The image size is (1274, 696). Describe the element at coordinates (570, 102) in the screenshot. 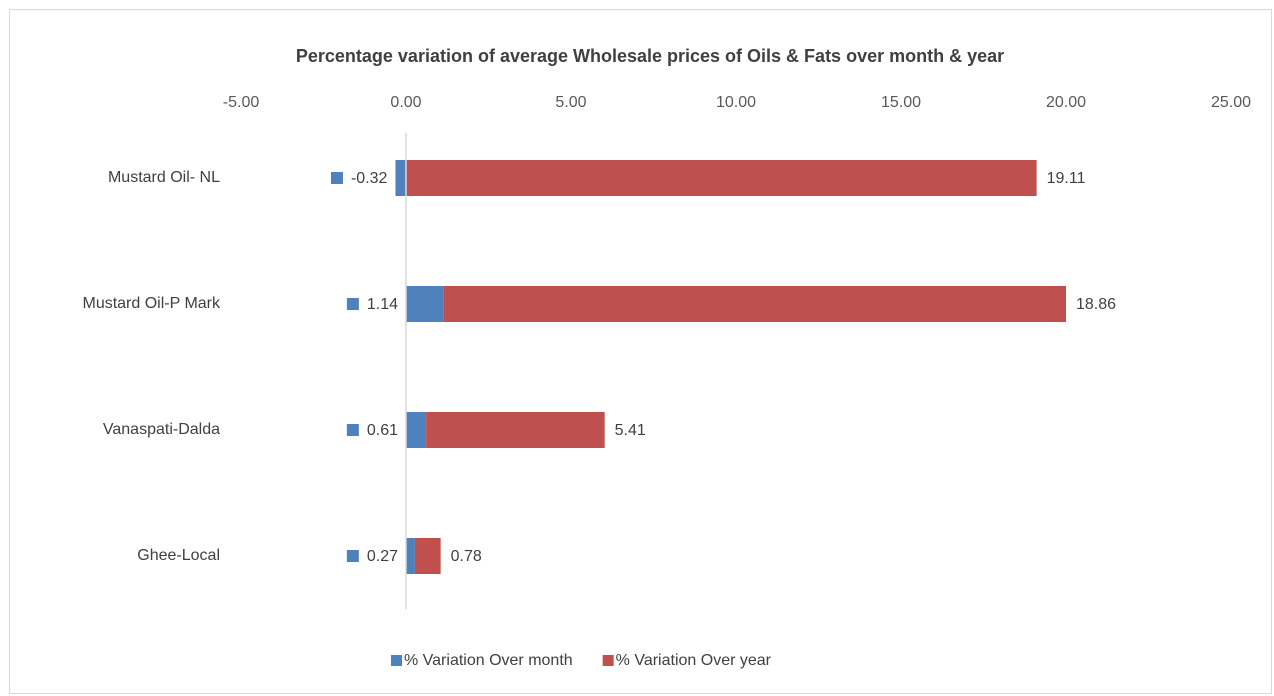

I see `x-tick-label: 5.00` at that location.